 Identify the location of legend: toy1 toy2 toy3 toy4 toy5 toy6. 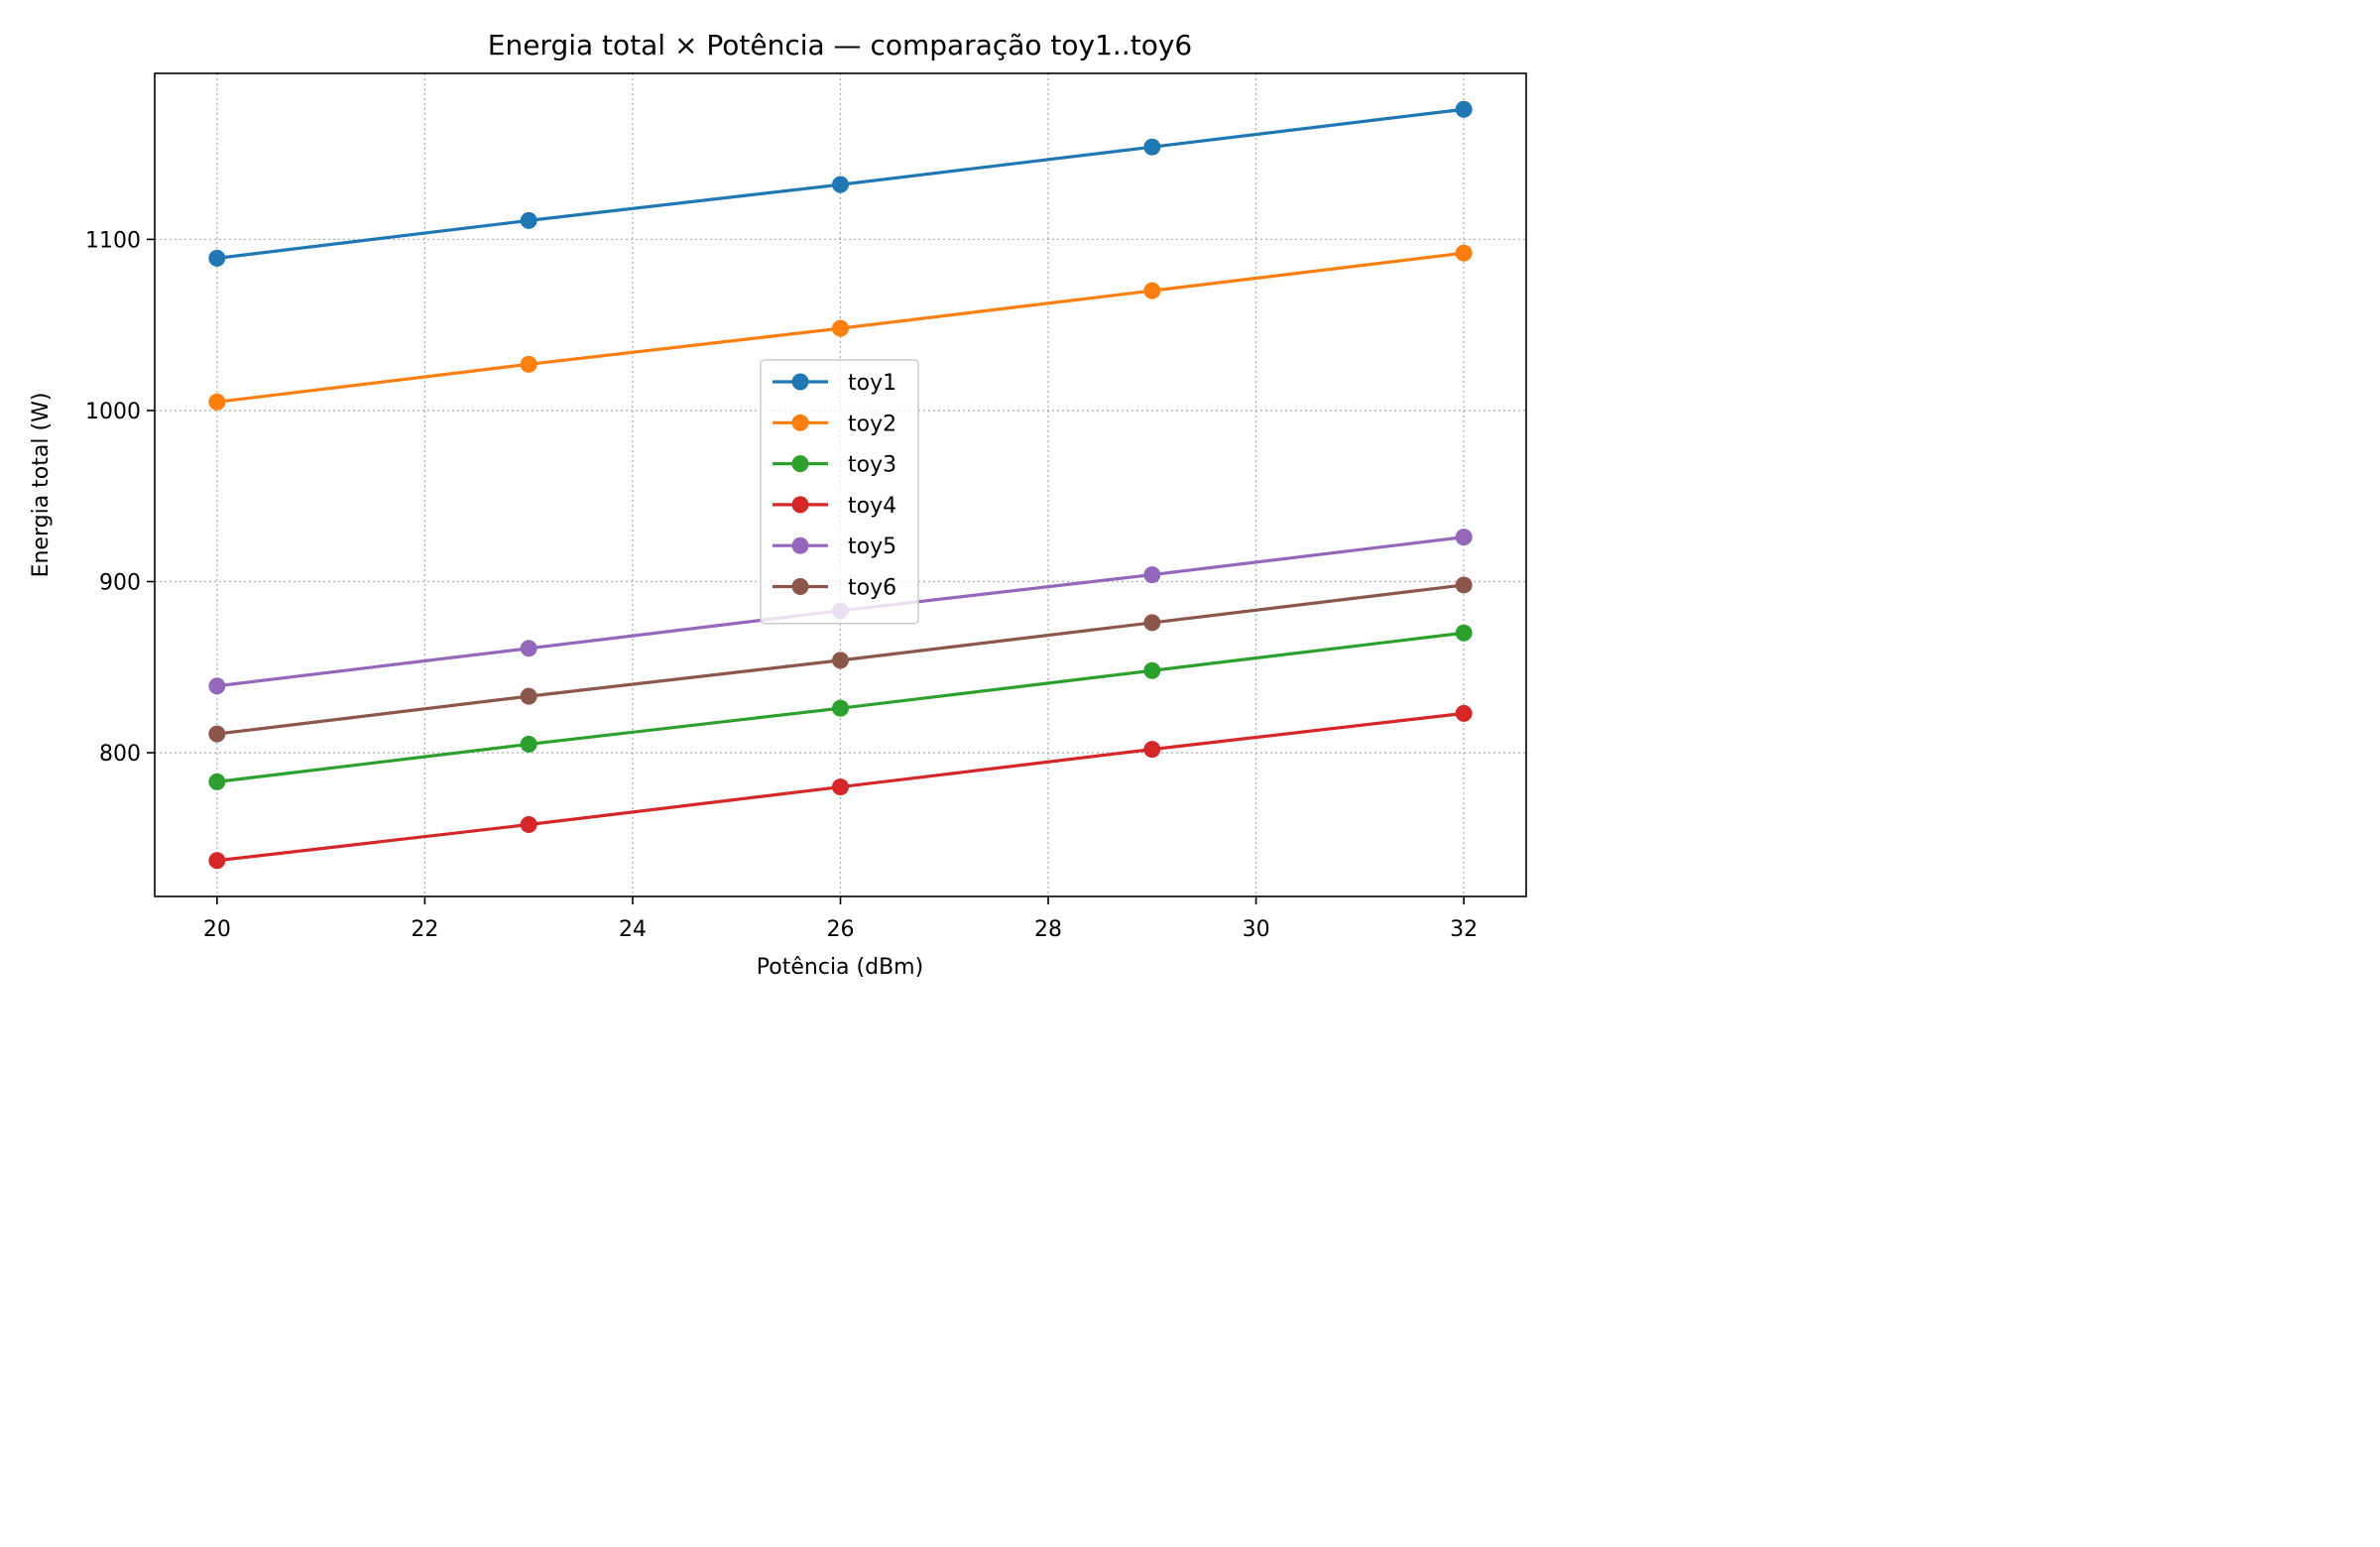
(839, 492).